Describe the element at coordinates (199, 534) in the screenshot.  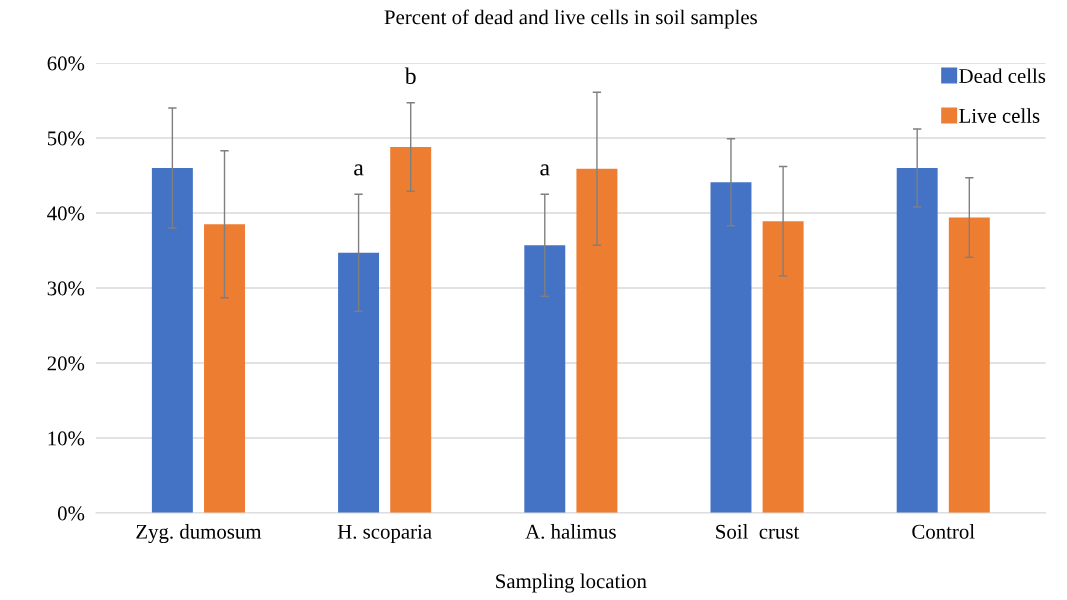
I see `x-tick-label: Zyg. dumosum` at that location.